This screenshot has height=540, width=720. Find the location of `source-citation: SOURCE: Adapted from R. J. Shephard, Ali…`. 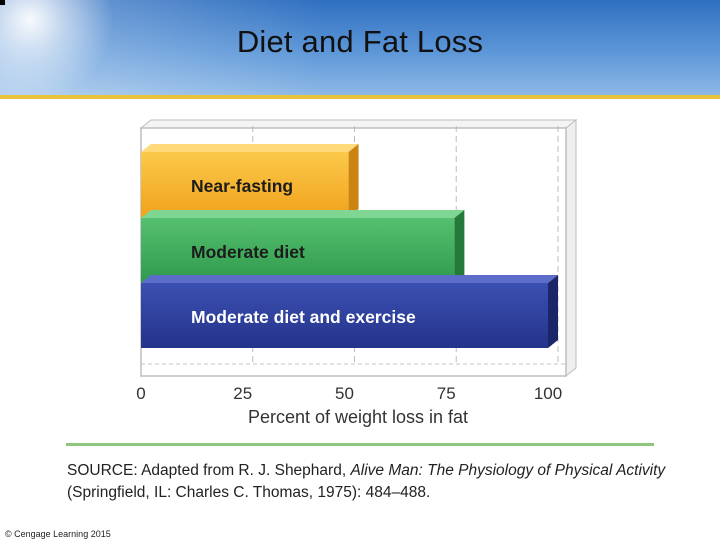

source-citation: SOURCE: Adapted from R. J. Shephard, Ali… is located at coordinates (367, 482).